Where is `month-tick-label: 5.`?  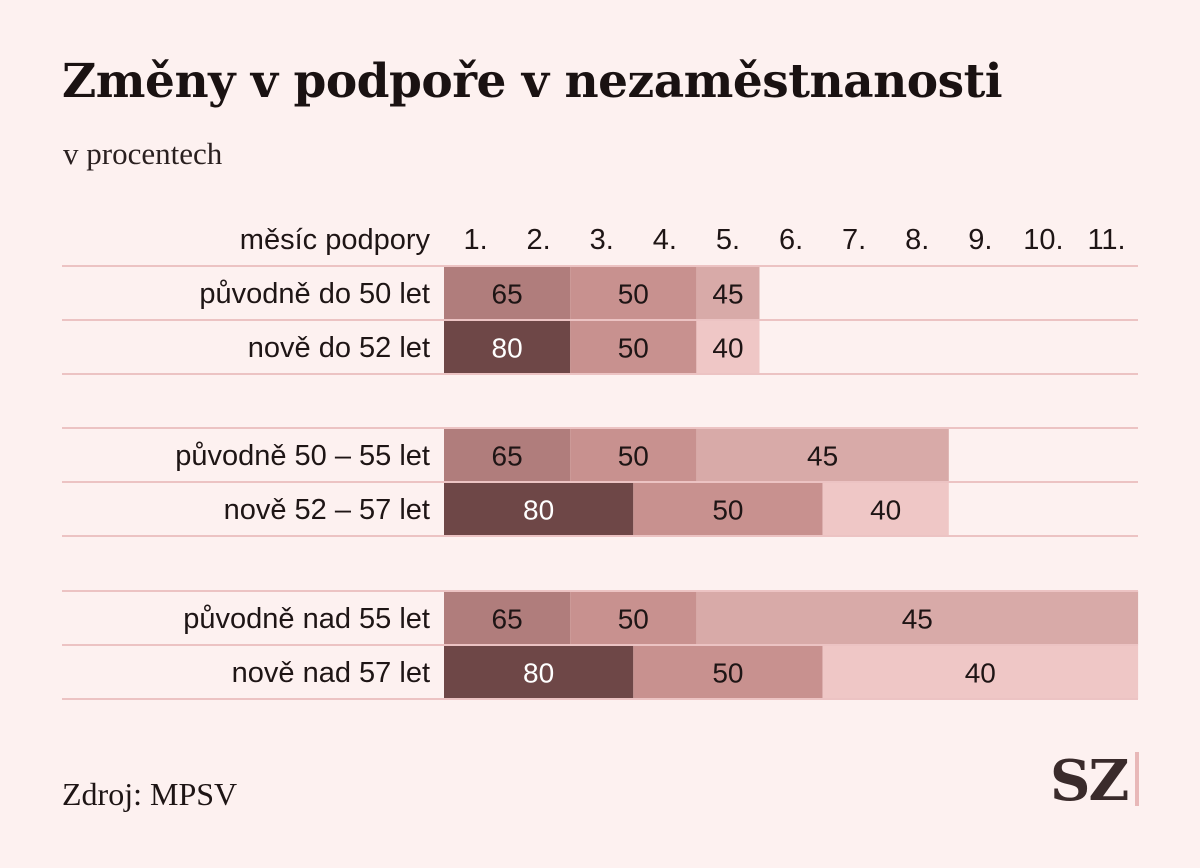 month-tick-label: 5. is located at coordinates (728, 240).